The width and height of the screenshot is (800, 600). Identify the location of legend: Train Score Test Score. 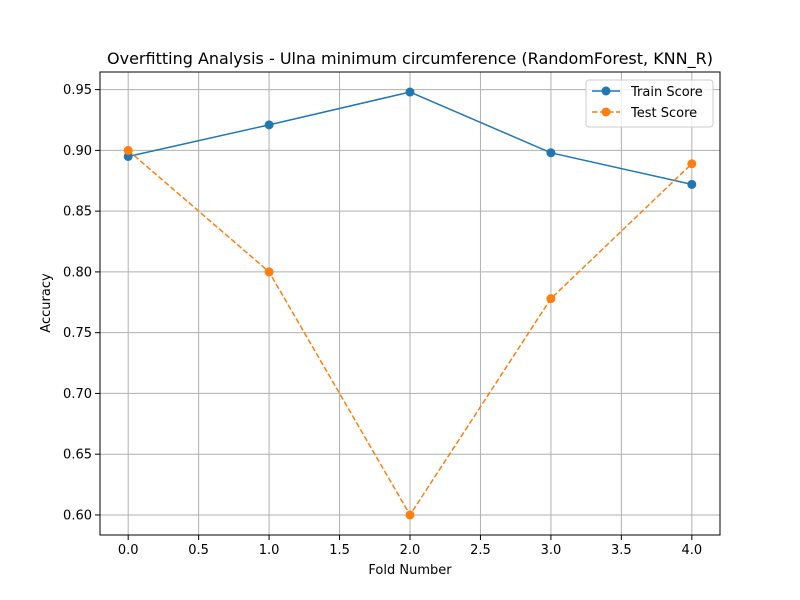
(649, 103).